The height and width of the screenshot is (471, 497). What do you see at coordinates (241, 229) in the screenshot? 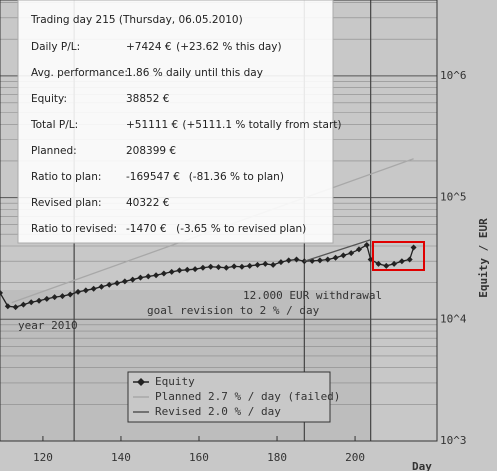
I see `tooltip-cell: (-3.65 % to revised plan)` at bounding box center [241, 229].